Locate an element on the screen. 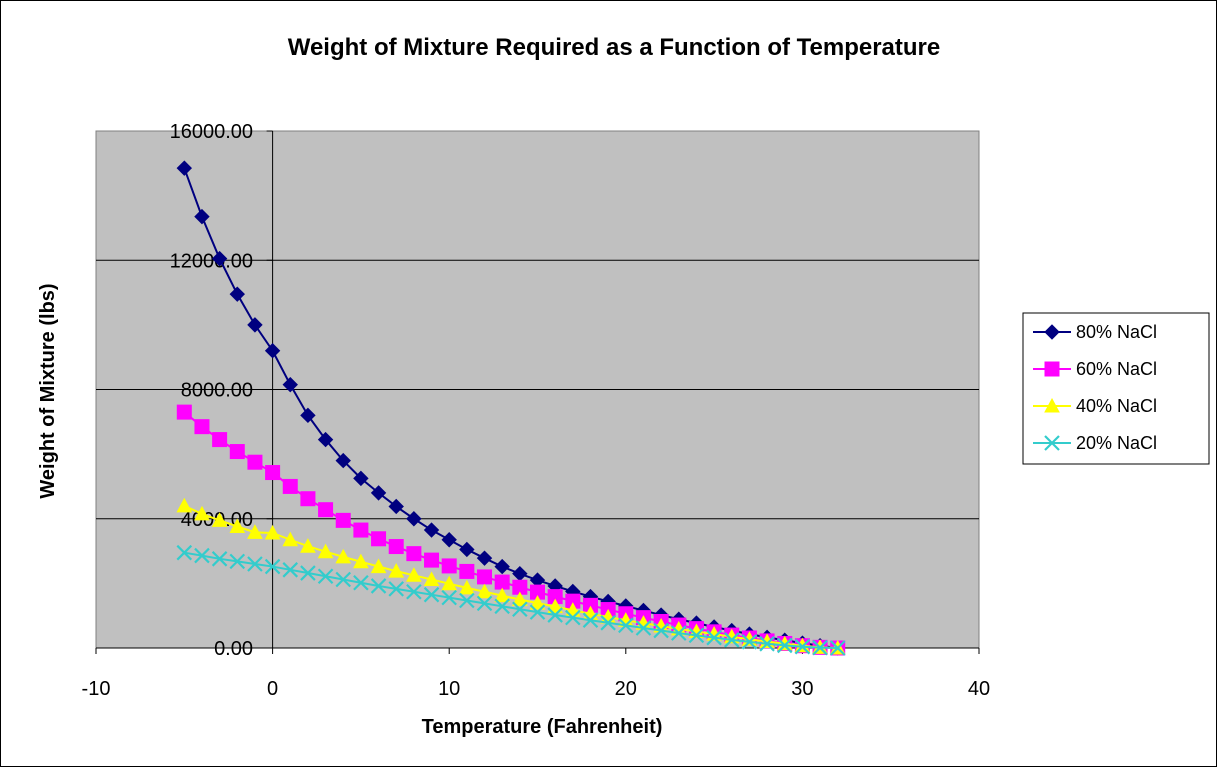  y-tick-label: 12000.00 is located at coordinates (211, 261).